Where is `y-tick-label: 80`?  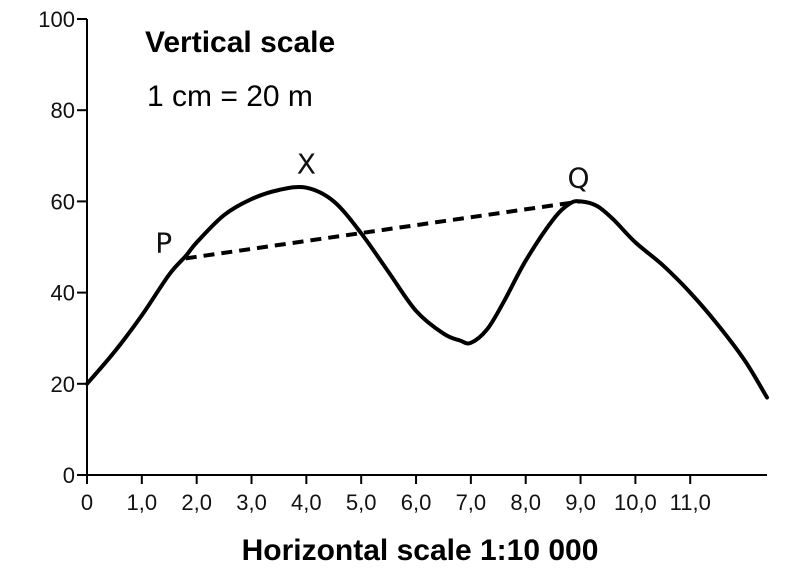
y-tick-label: 80 is located at coordinates (63, 110).